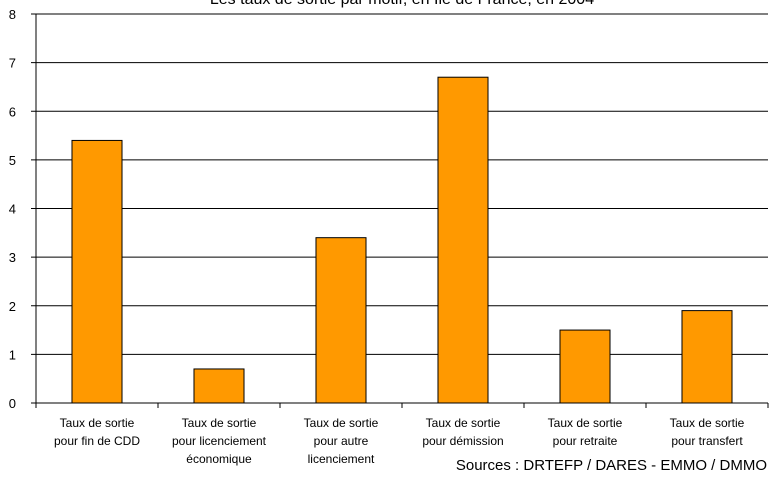 This screenshot has width=773, height=477. I want to click on y-tick-label: 2, so click(12, 306).